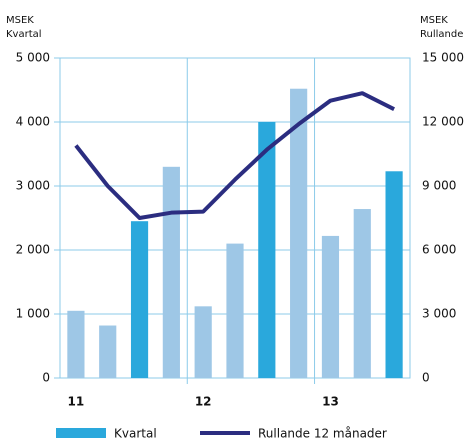 The height and width of the screenshot is (447, 473). Describe the element at coordinates (33, 250) in the screenshot. I see `y-tick-label: 2 000` at that location.